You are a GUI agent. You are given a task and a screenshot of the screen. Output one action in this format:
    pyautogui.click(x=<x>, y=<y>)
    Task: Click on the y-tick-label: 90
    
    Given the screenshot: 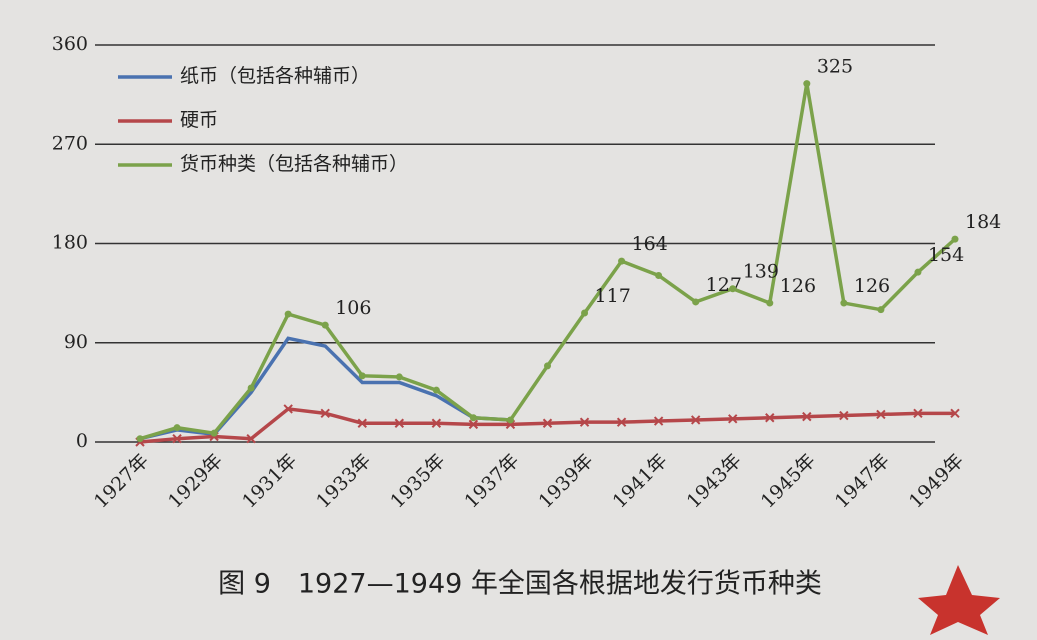 What is the action you would take?
    pyautogui.click(x=76, y=342)
    